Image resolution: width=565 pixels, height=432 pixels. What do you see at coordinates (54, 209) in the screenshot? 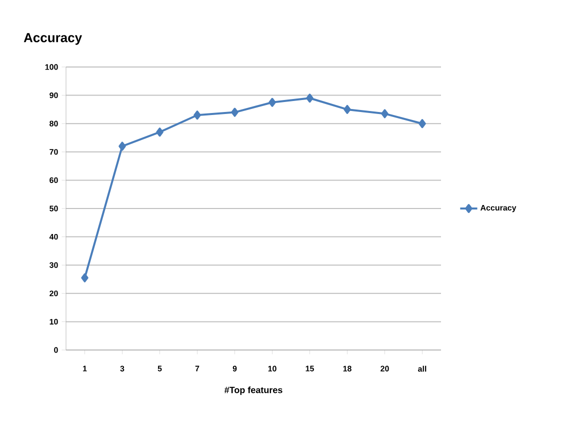
I see `y-tick-label: 50` at bounding box center [54, 209].